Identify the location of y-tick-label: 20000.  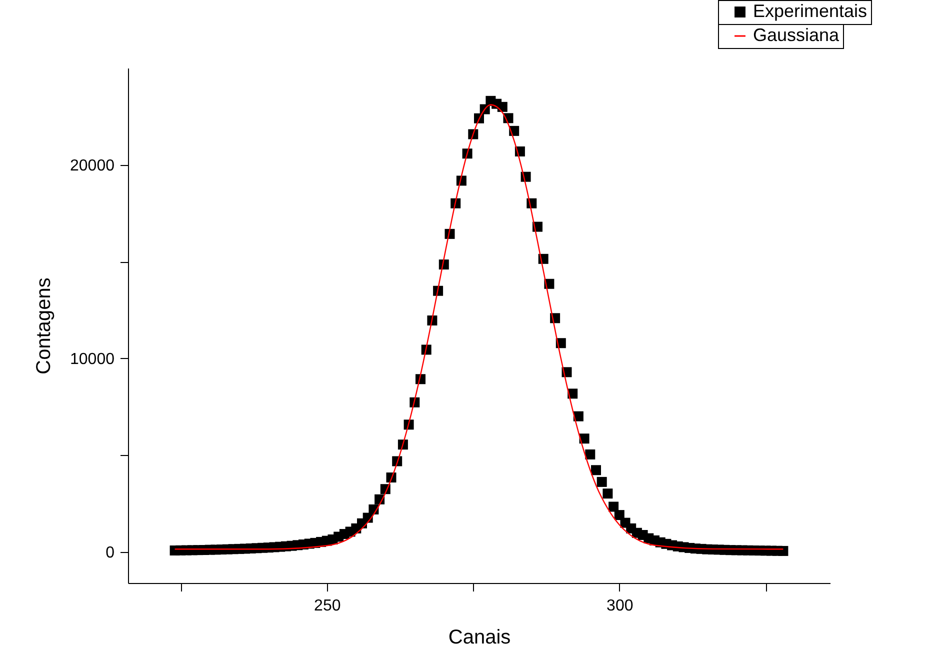
(92, 165).